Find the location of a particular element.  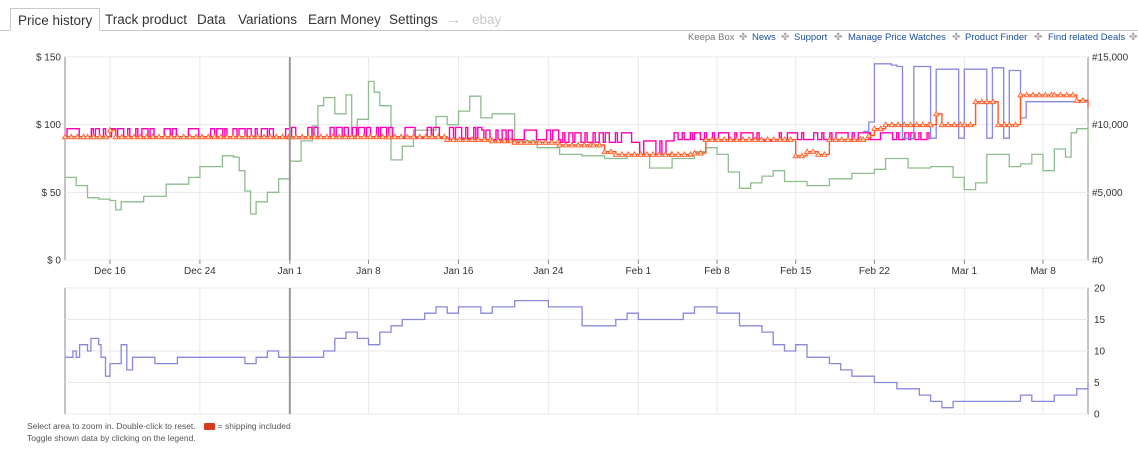

tab-price-history: Price history is located at coordinates (55, 19).